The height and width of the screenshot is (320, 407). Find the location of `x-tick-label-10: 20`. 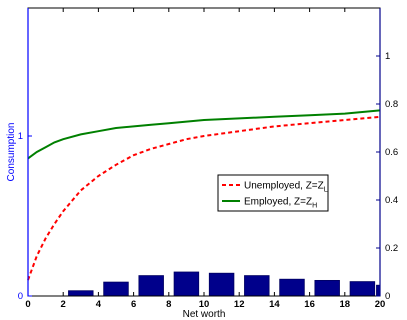

x-tick-label-10: 20 is located at coordinates (380, 304).